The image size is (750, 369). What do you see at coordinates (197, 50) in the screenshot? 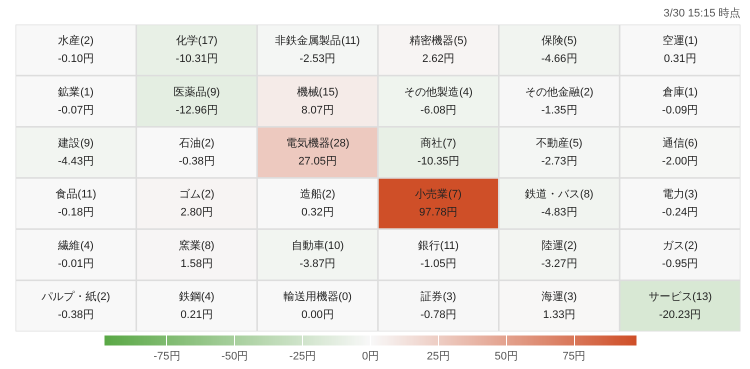
I see `data-label: 化学(17) -10.31円` at bounding box center [197, 50].